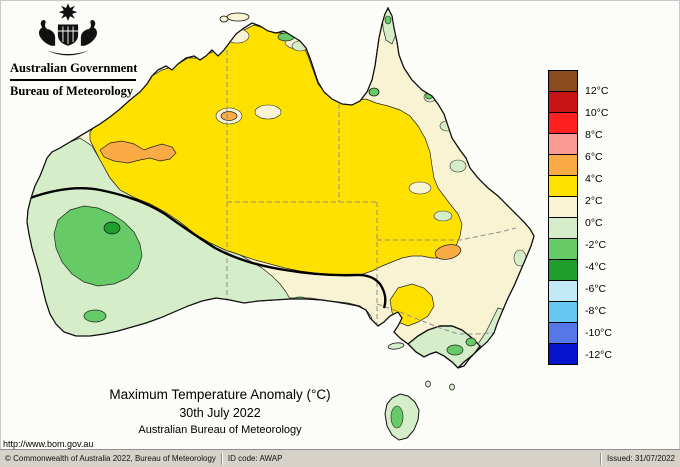  Describe the element at coordinates (594, 157) in the screenshot. I see `legend-label: 6°C` at that location.